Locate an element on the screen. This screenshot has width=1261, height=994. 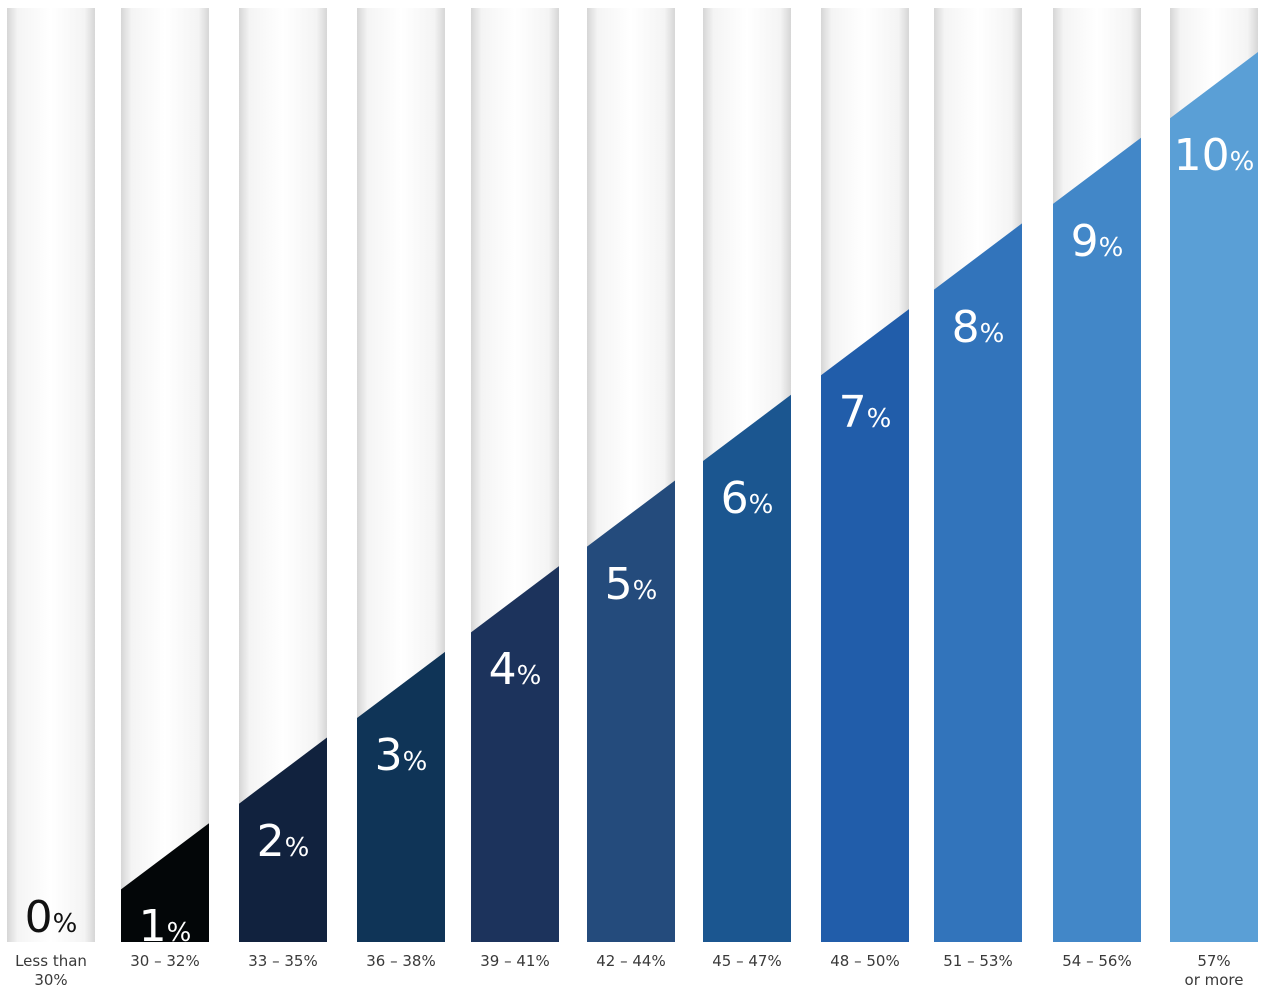
category-label: Less than 30% is located at coordinates (51, 970).